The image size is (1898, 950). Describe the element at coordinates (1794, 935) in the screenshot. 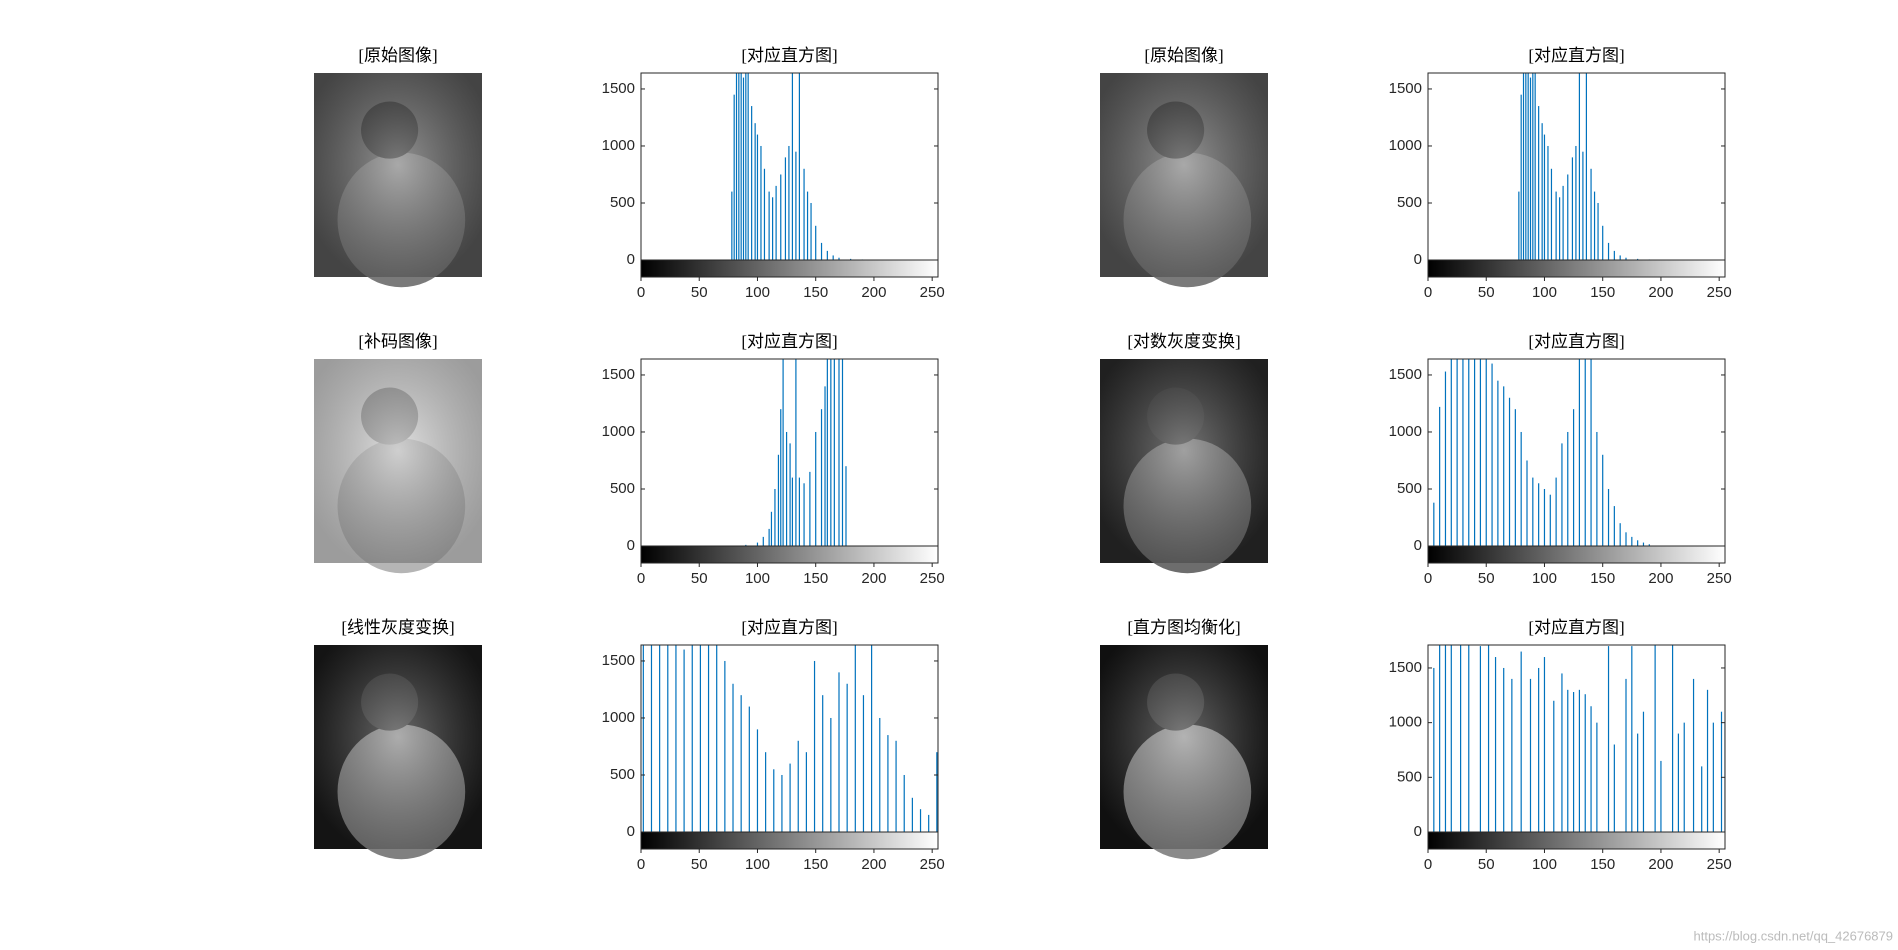

I see `watermark: https://blog.csdn.net/qq_42676879` at that location.